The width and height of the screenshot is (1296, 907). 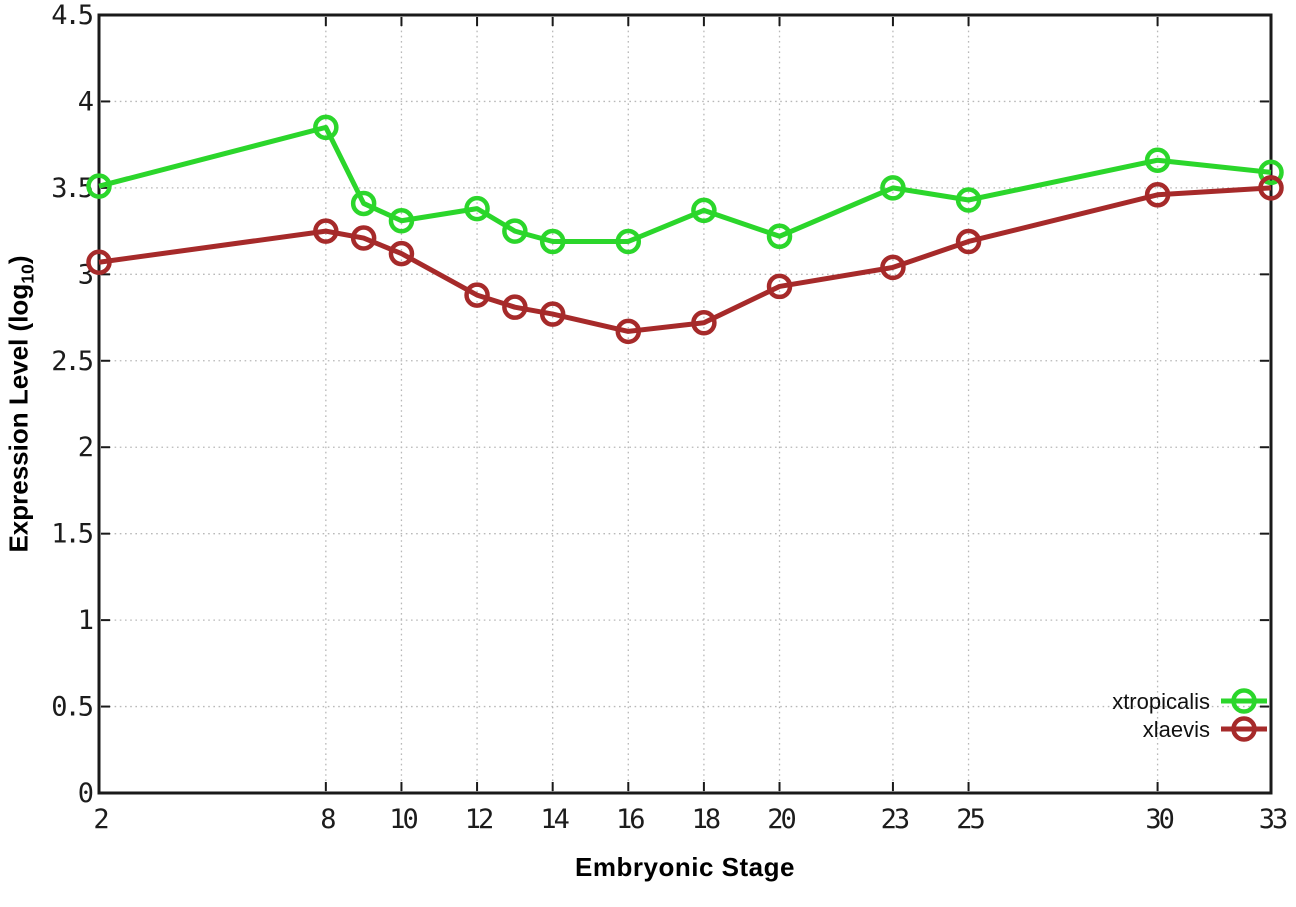 I want to click on x-tick-label: 10, so click(x=403, y=819).